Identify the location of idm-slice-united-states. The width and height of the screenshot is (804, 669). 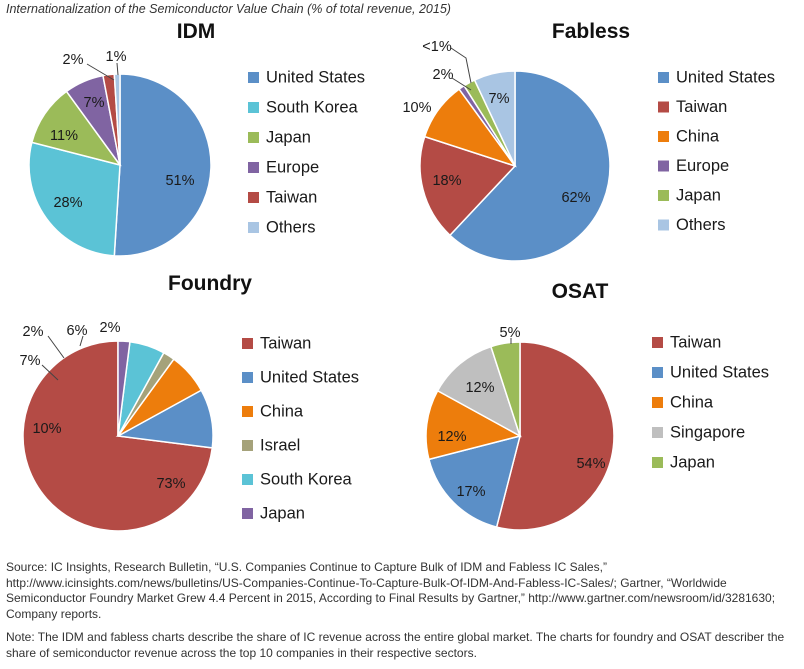
(162, 165).